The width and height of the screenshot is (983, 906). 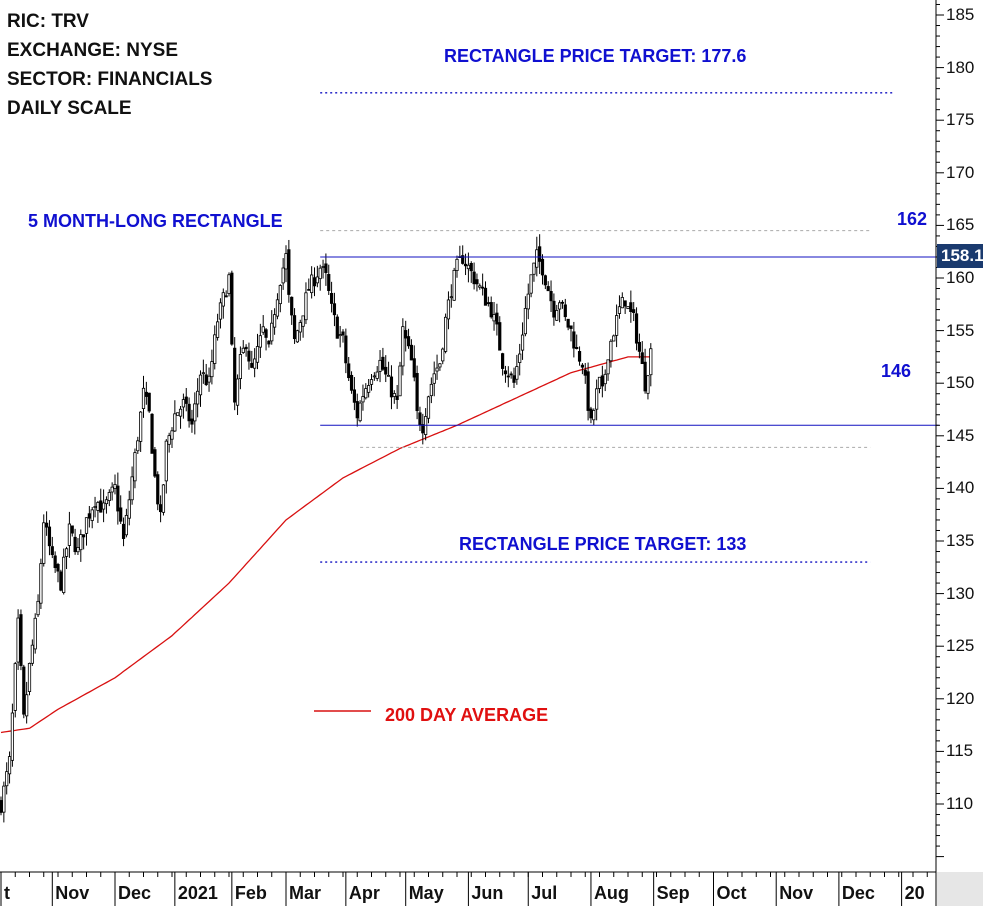 What do you see at coordinates (960, 488) in the screenshot?
I see `y-tick-label: 140` at bounding box center [960, 488].